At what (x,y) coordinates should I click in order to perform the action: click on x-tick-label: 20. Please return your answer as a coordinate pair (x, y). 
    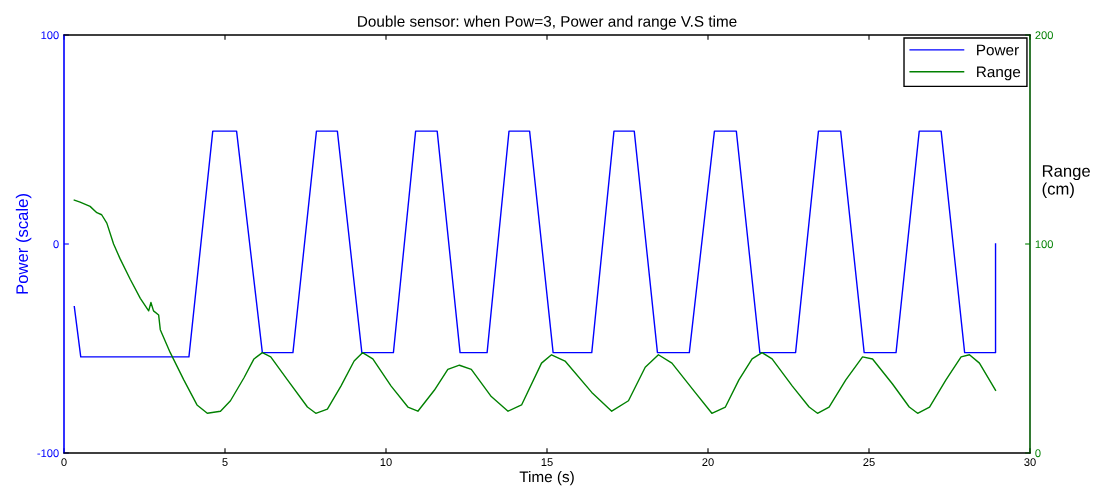
    Looking at the image, I should click on (708, 462).